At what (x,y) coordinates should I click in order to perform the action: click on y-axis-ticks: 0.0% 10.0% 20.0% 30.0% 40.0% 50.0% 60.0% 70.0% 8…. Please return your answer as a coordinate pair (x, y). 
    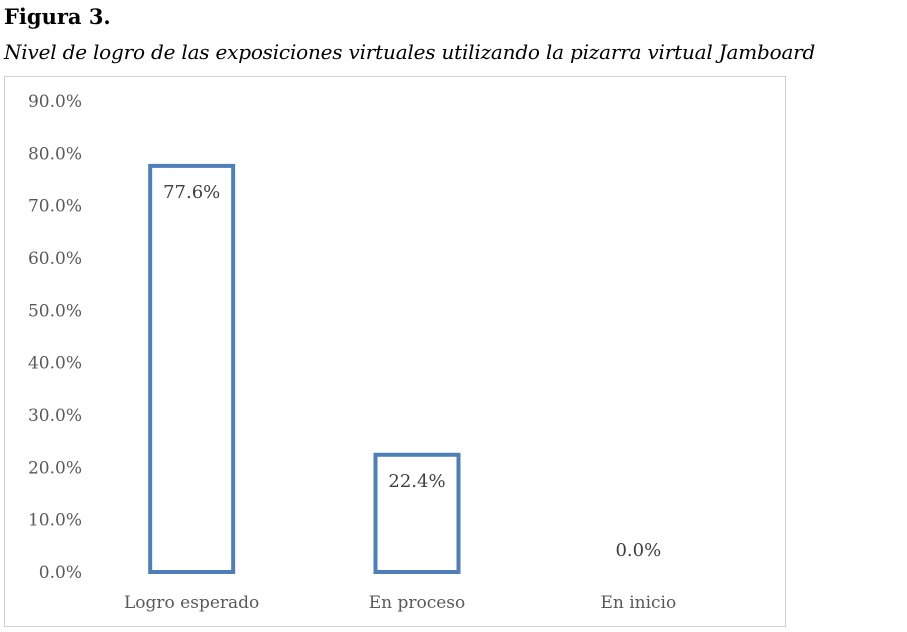
    Looking at the image, I should click on (55, 337).